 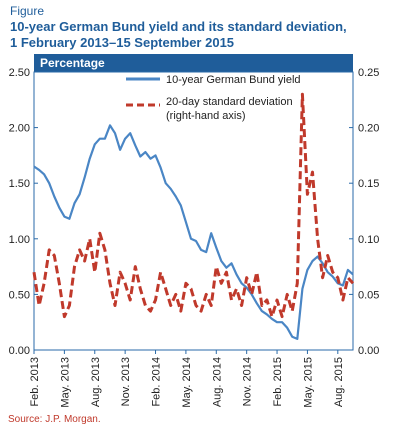 What do you see at coordinates (248, 381) in the screenshot?
I see `x-tick-label: Nov. 2014` at bounding box center [248, 381].